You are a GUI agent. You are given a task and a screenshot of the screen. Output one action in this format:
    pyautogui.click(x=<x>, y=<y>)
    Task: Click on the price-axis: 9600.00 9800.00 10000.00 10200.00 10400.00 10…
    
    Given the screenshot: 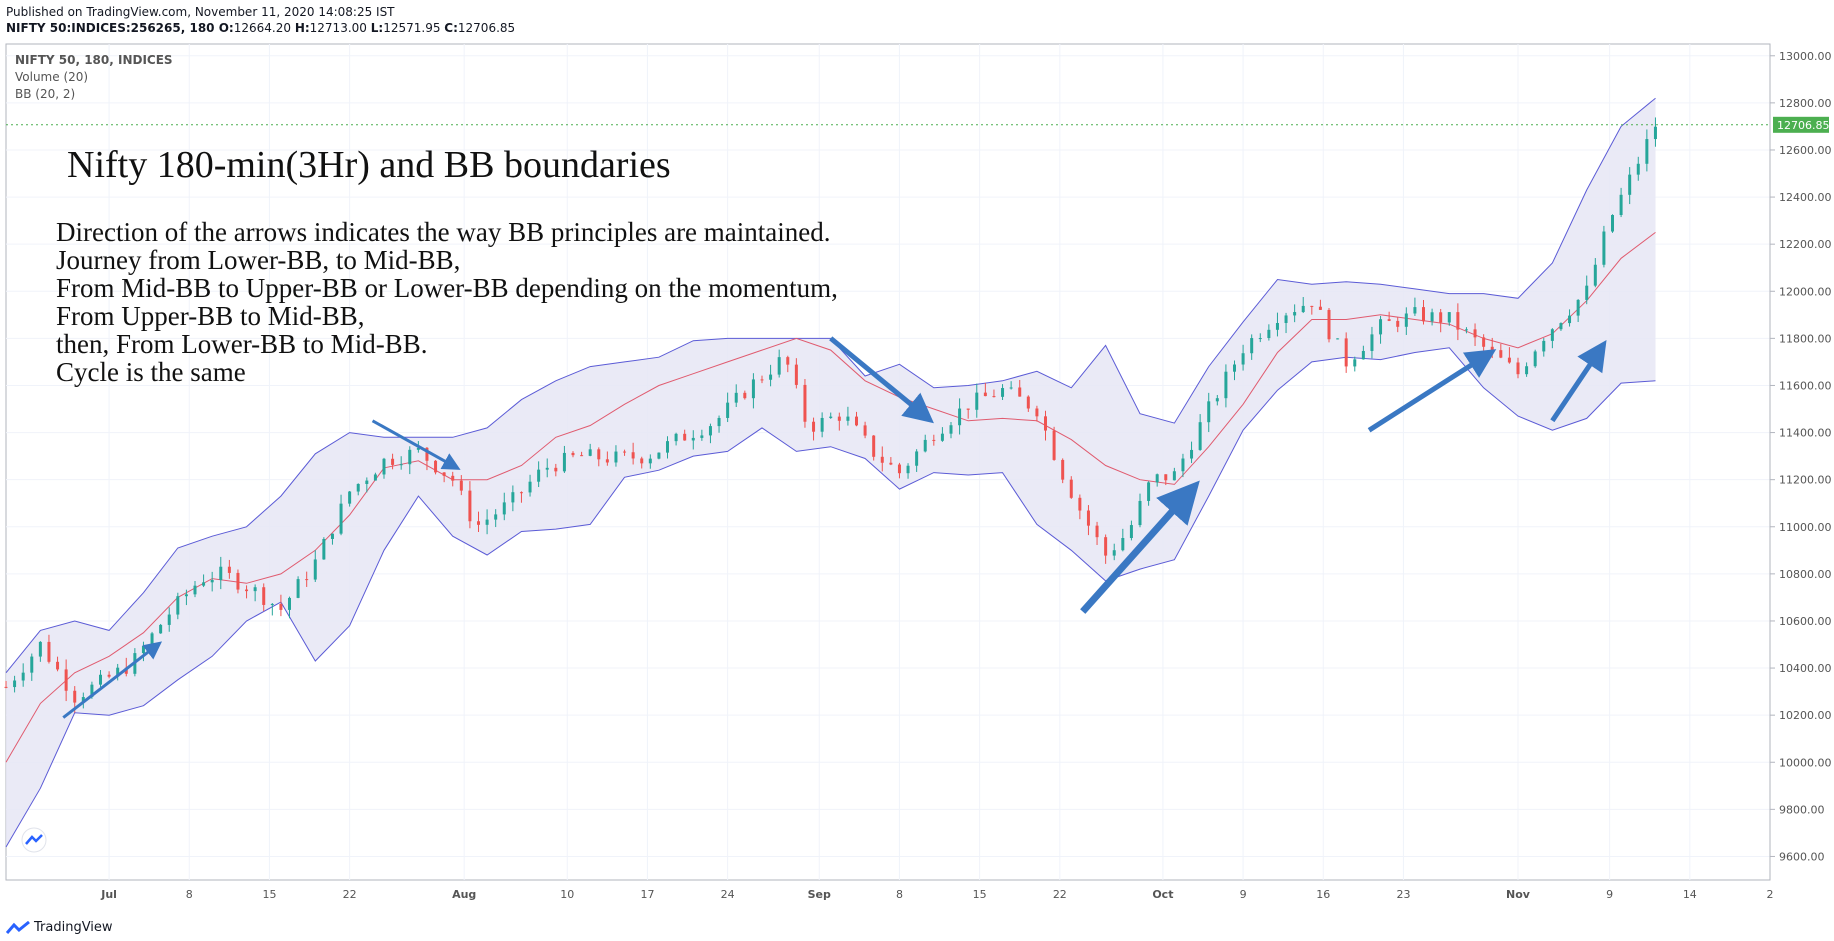 What is the action you would take?
    pyautogui.click(x=1801, y=457)
    